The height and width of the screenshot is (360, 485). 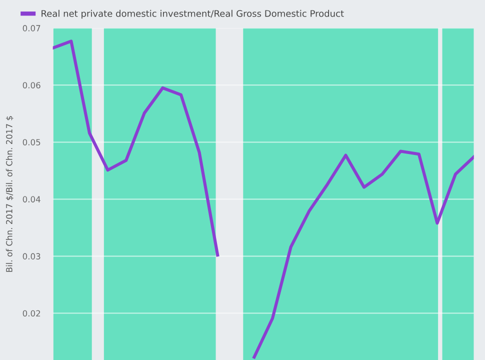 What do you see at coordinates (31, 85) in the screenshot?
I see `y-tick-label: 0.06` at bounding box center [31, 85].